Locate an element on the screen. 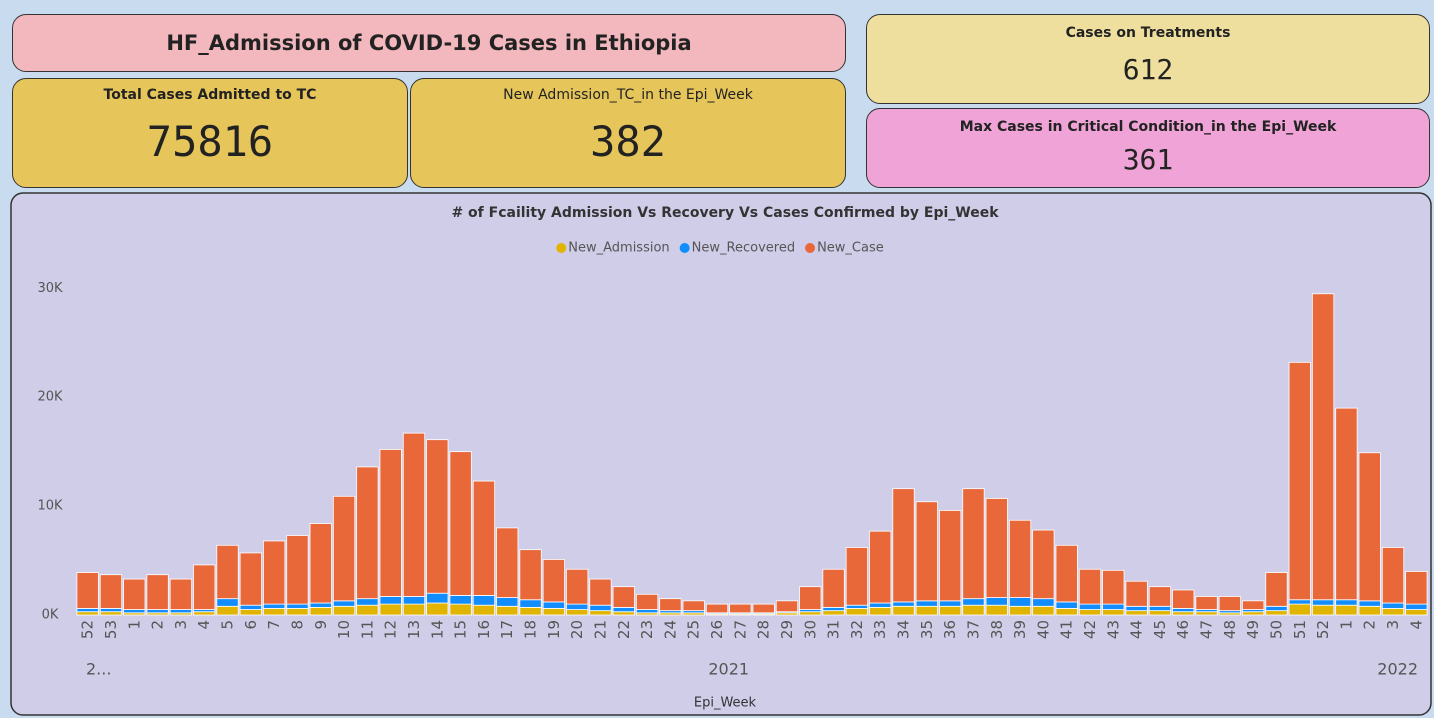 Image resolution: width=1434 pixels, height=718 pixels. x-tick-label: 23 is located at coordinates (647, 629).